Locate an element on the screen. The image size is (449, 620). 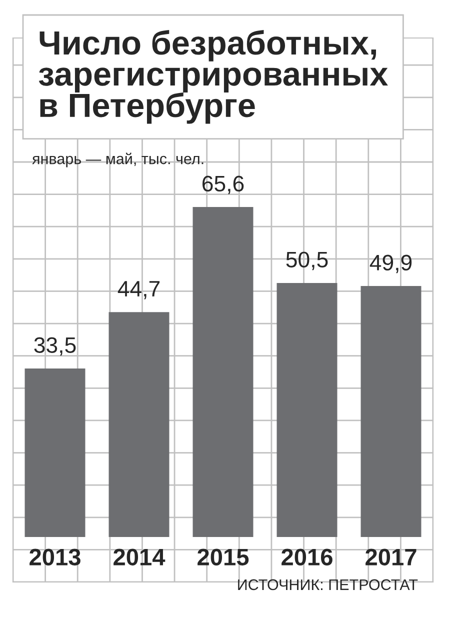
x-tick-label: 2015 is located at coordinates (223, 557).